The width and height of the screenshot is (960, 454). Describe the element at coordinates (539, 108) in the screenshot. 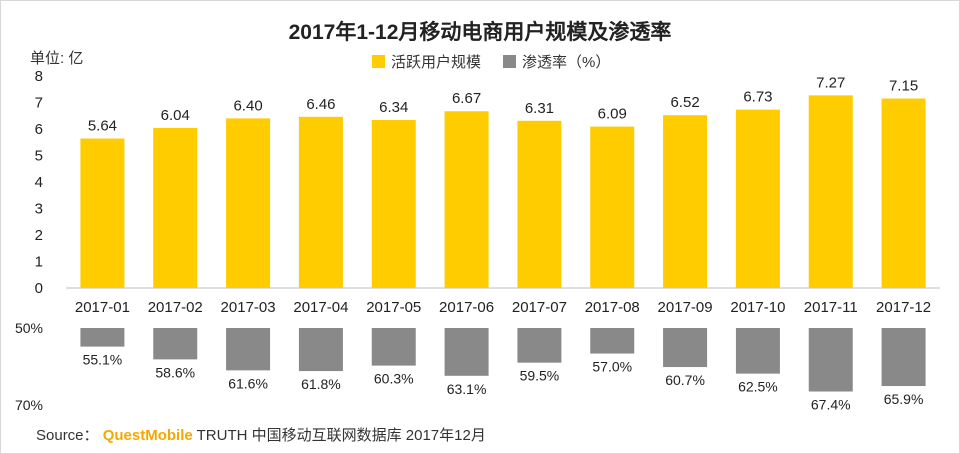

I see `bar-value-label: 6.31` at that location.